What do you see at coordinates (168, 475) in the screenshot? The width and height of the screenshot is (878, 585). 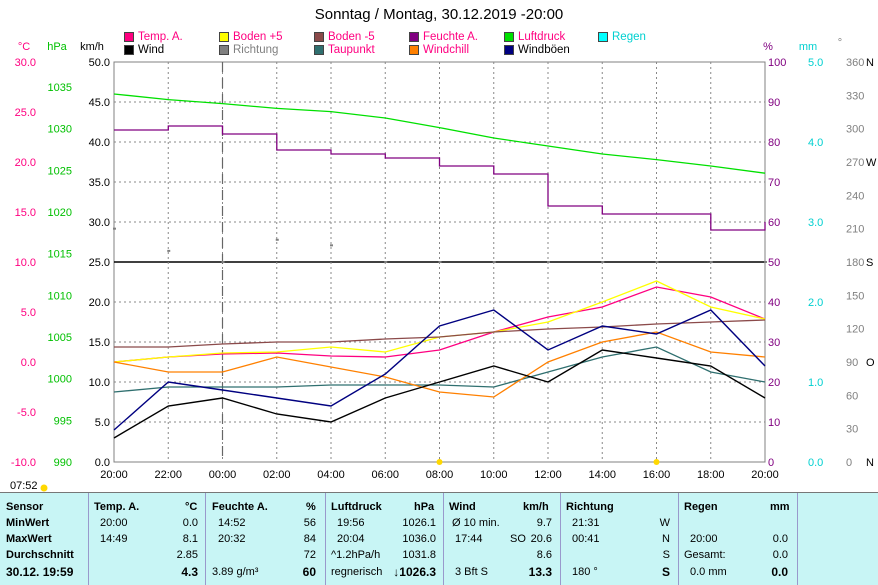 I see `x-tick-label: 22:00` at bounding box center [168, 475].